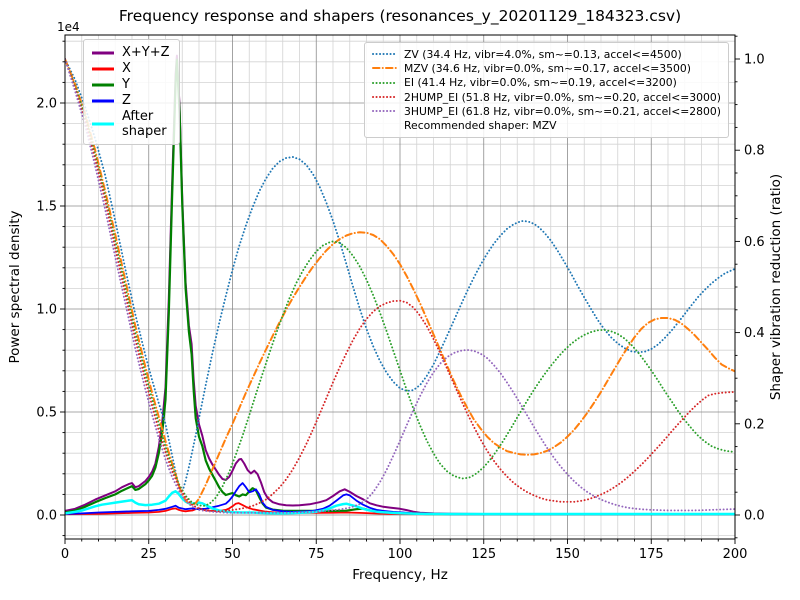  What do you see at coordinates (776, 287) in the screenshot?
I see `y-right-axis-label: Shaper vibration reduction (ratio)` at bounding box center [776, 287].